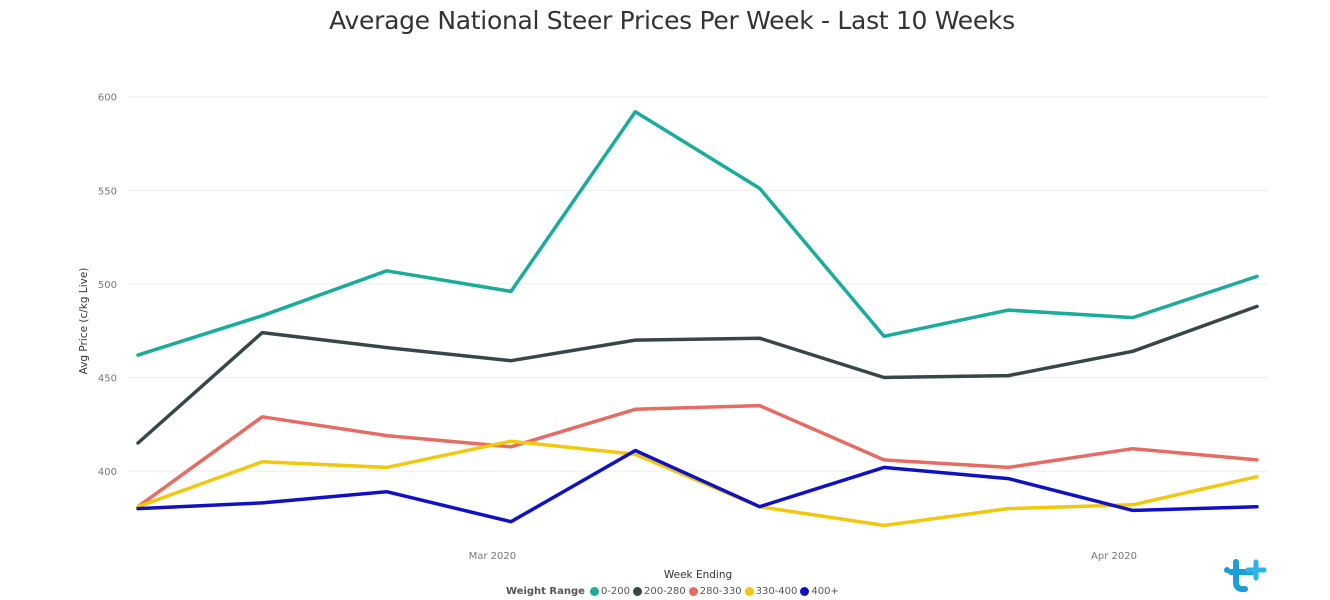 Image resolution: width=1330 pixels, height=600 pixels. I want to click on legend-label: 0-200, so click(615, 591).